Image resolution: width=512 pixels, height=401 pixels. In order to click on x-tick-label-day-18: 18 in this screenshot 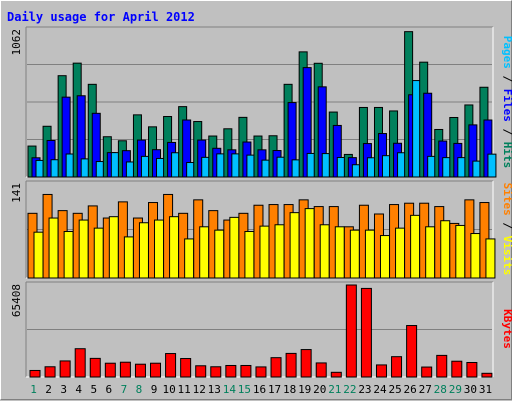, I will do `click(289, 389)`.